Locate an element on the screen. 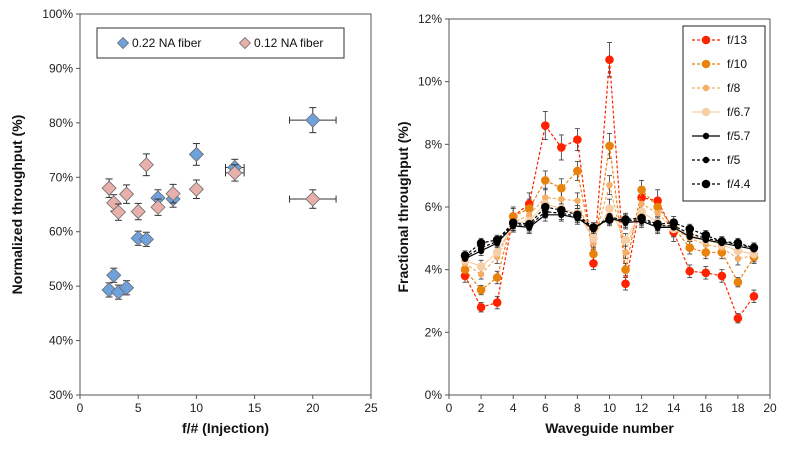 This screenshot has height=467, width=789. x-tick-label: 5 is located at coordinates (138, 408).